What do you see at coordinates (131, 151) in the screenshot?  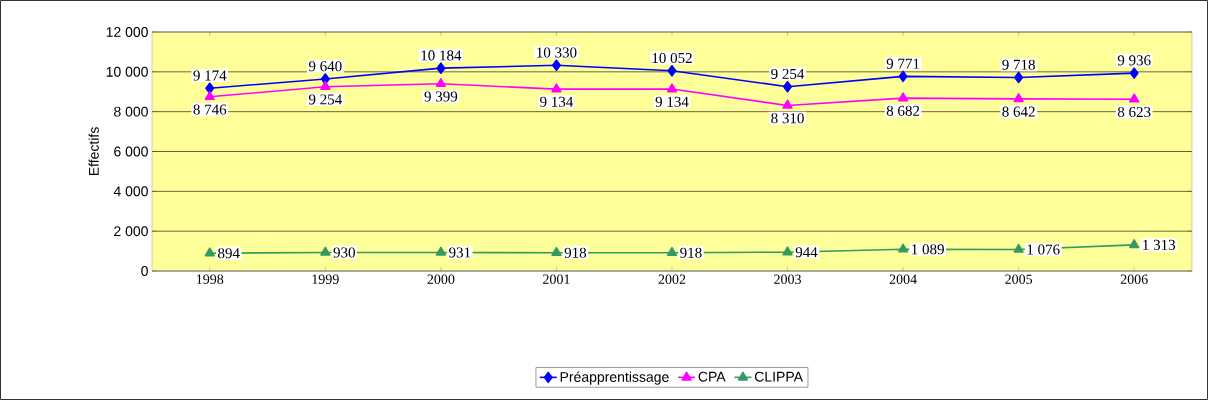 I see `y-tick-label: 6 000` at bounding box center [131, 151].